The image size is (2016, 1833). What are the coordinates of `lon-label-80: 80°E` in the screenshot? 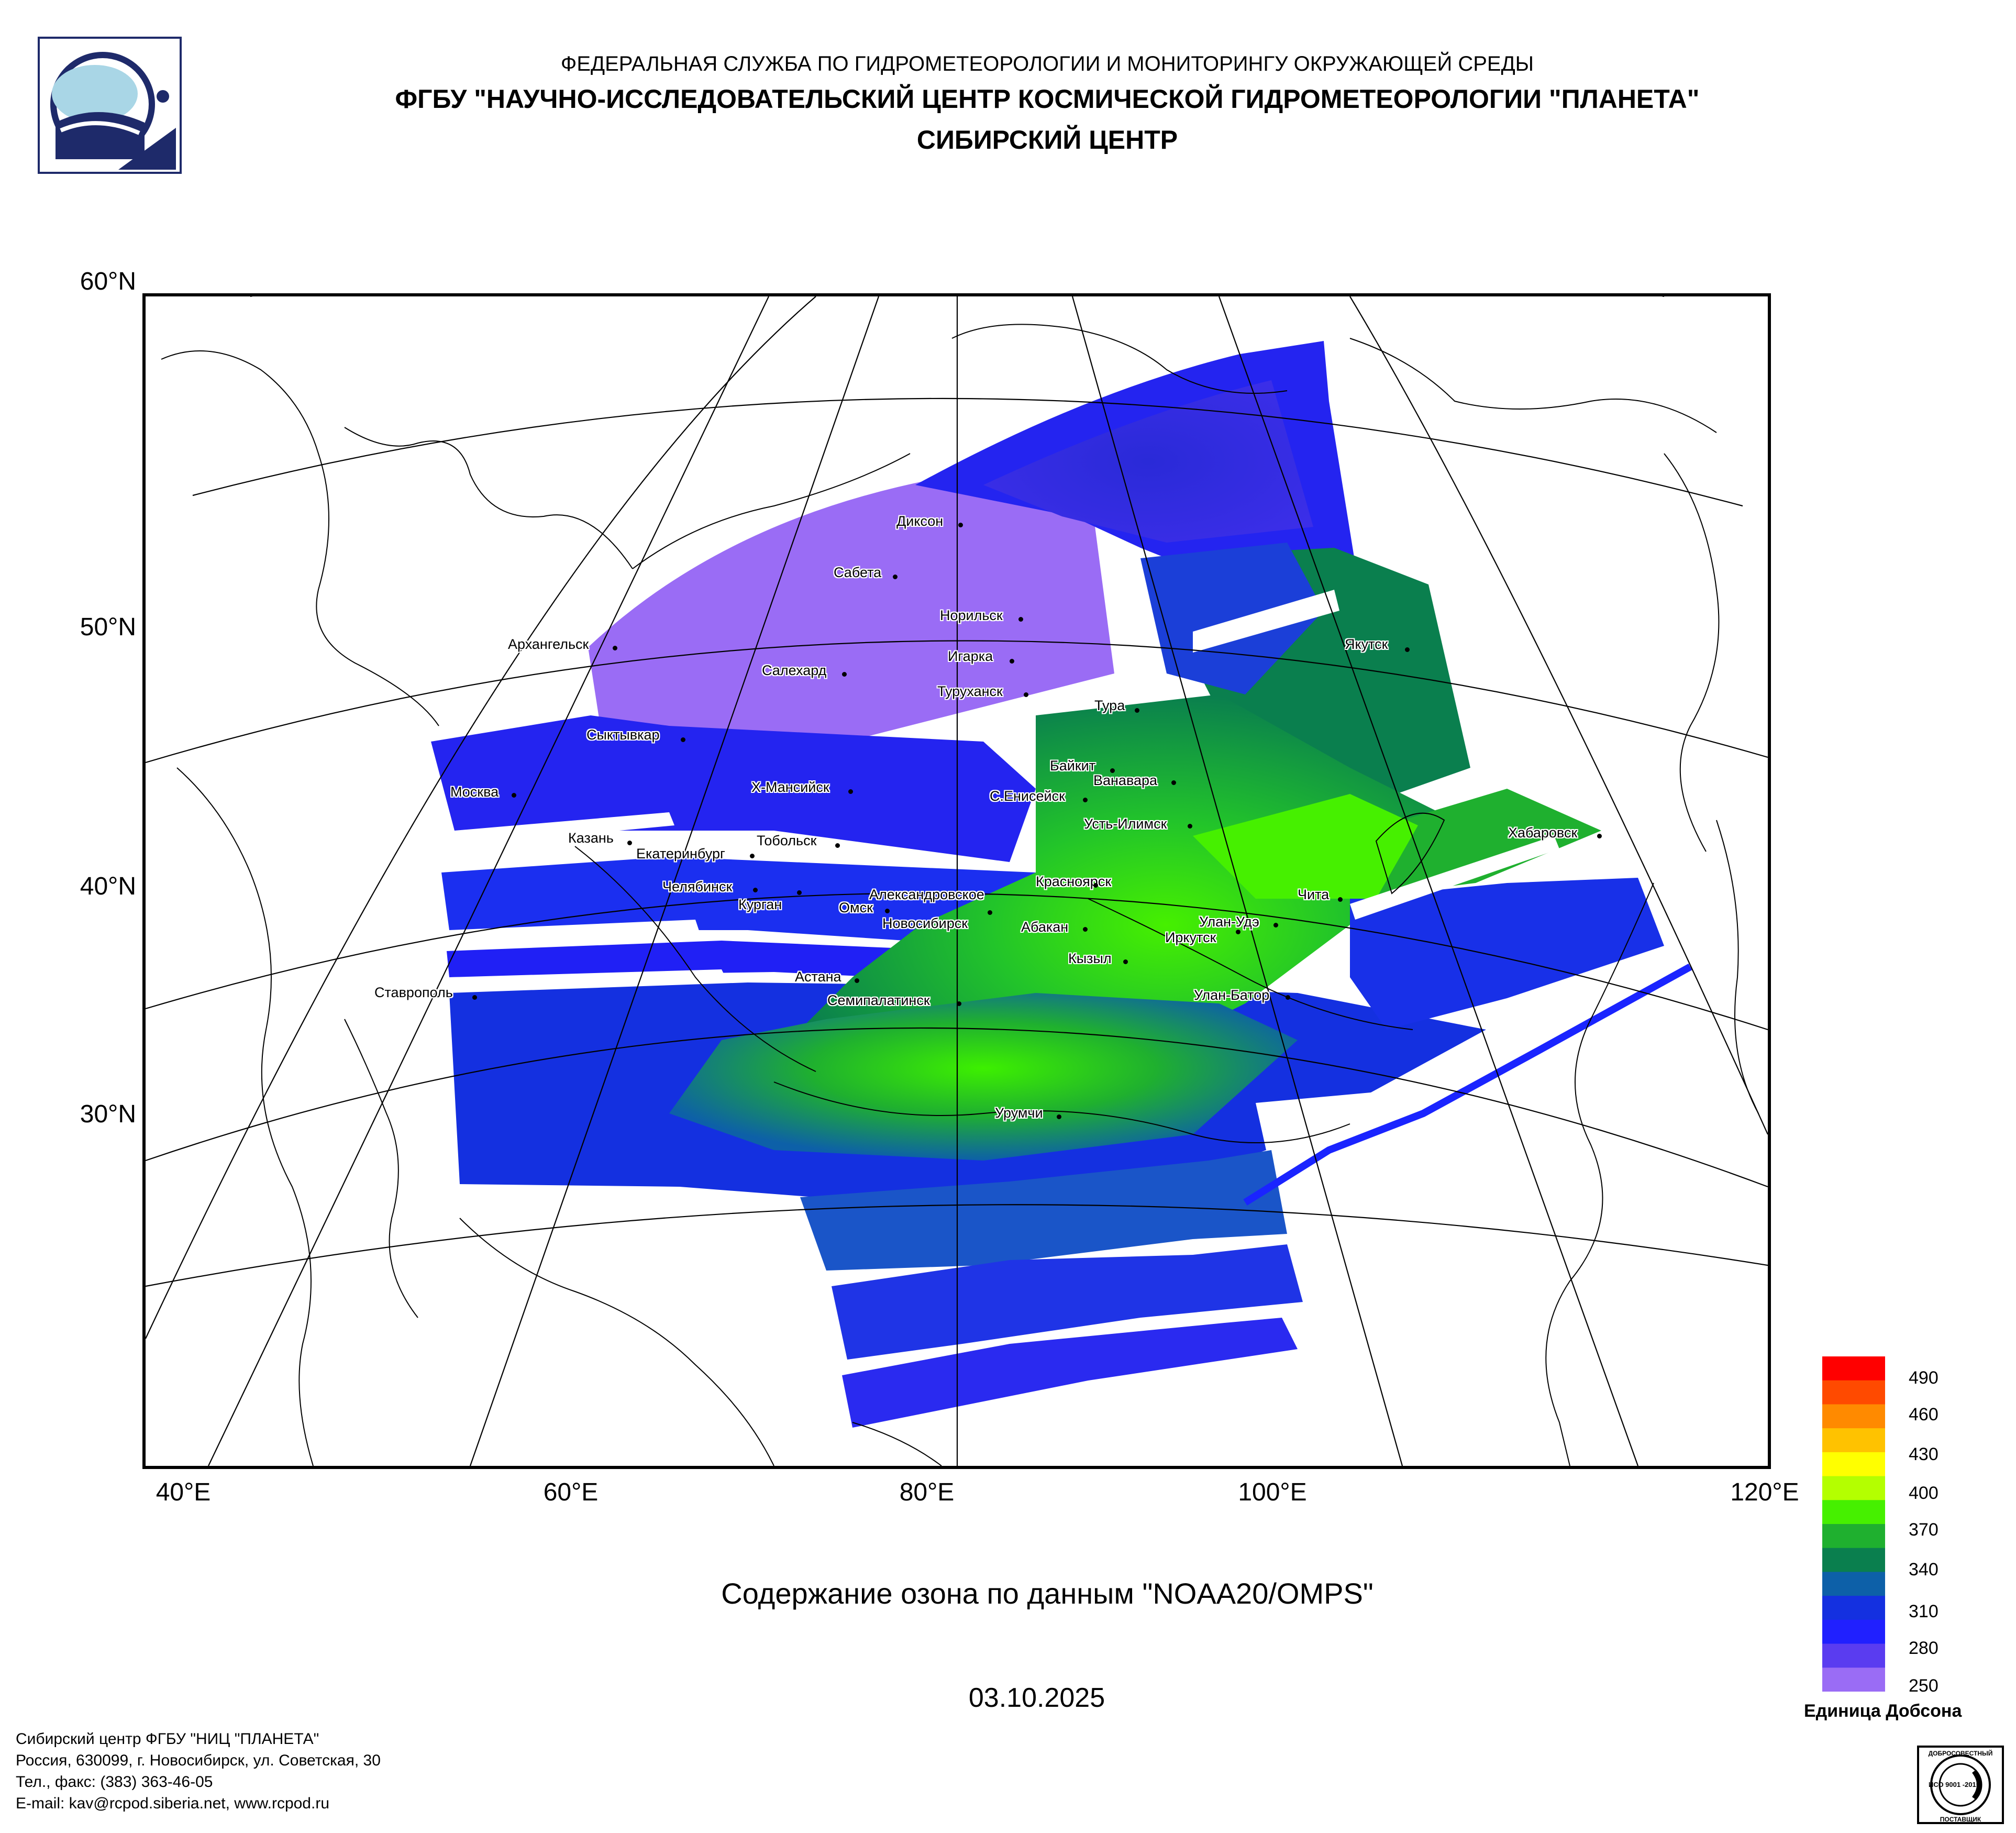 It's located at (927, 1492).